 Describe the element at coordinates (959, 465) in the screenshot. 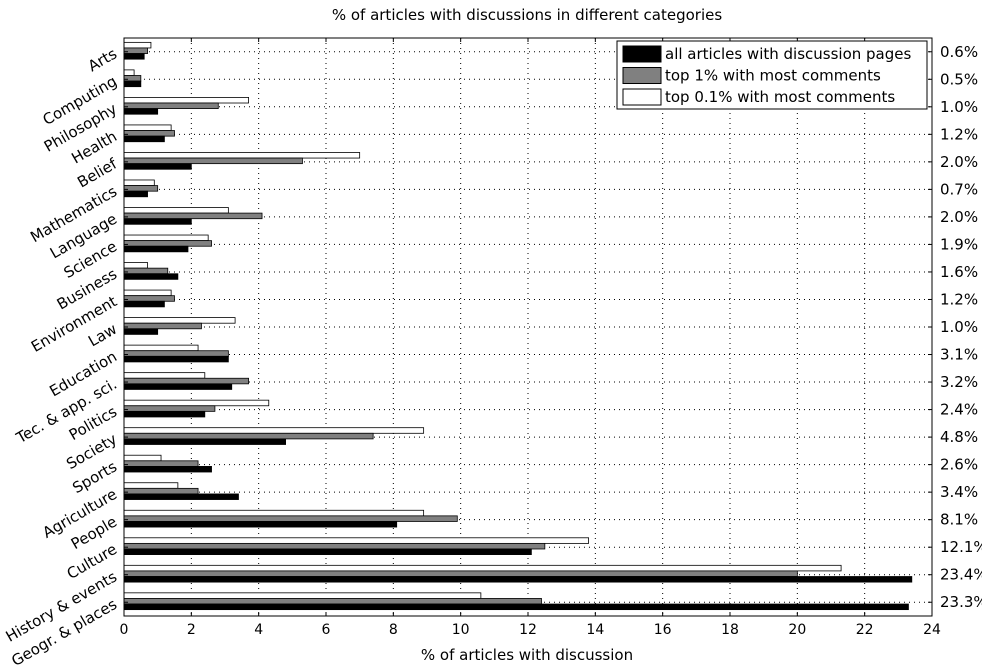

I see `right-axis-label: 2.6%` at that location.